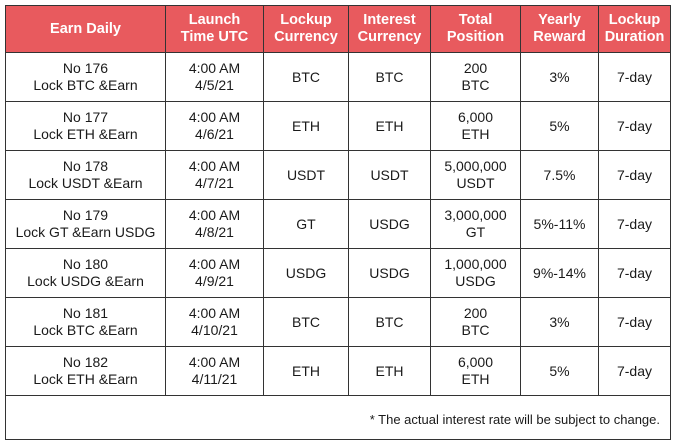 This screenshot has width=676, height=446. What do you see at coordinates (559, 175) in the screenshot?
I see `yearly-reward-cell: 7.5%` at bounding box center [559, 175].